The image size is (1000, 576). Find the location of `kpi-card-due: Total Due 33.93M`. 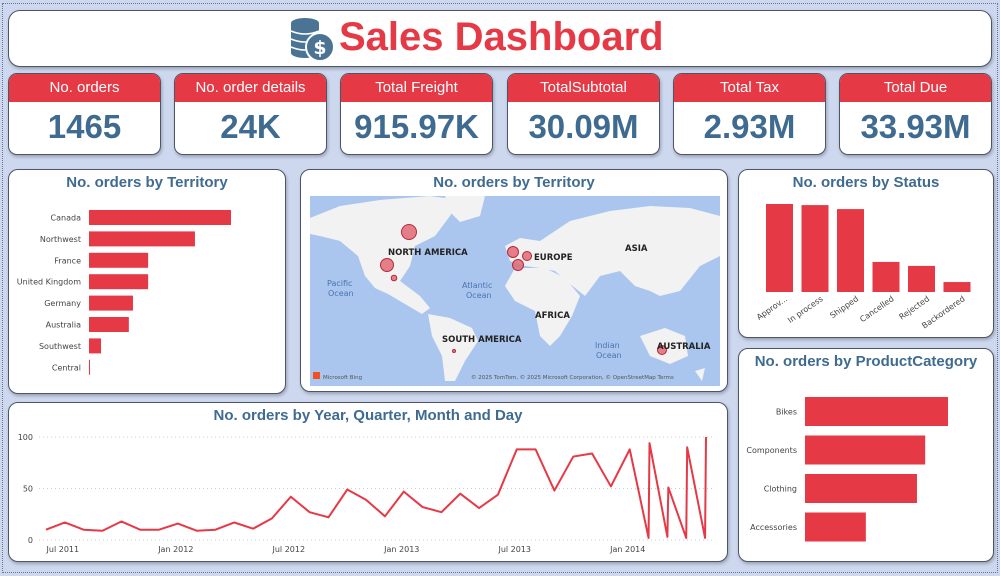

kpi-card-due: Total Due 33.93M is located at coordinates (915, 114).